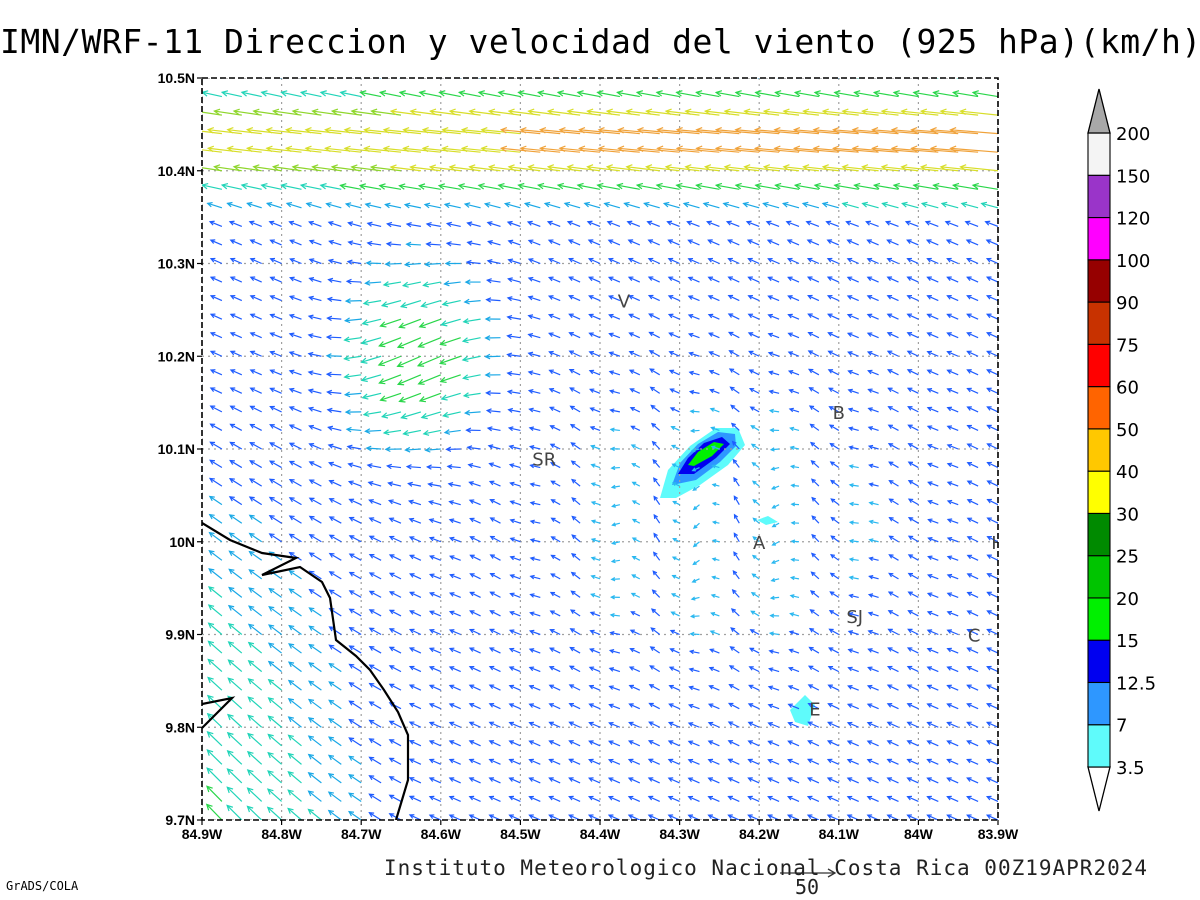 The width and height of the screenshot is (1200, 900). I want to click on colorbar-segment, so click(1099, 196).